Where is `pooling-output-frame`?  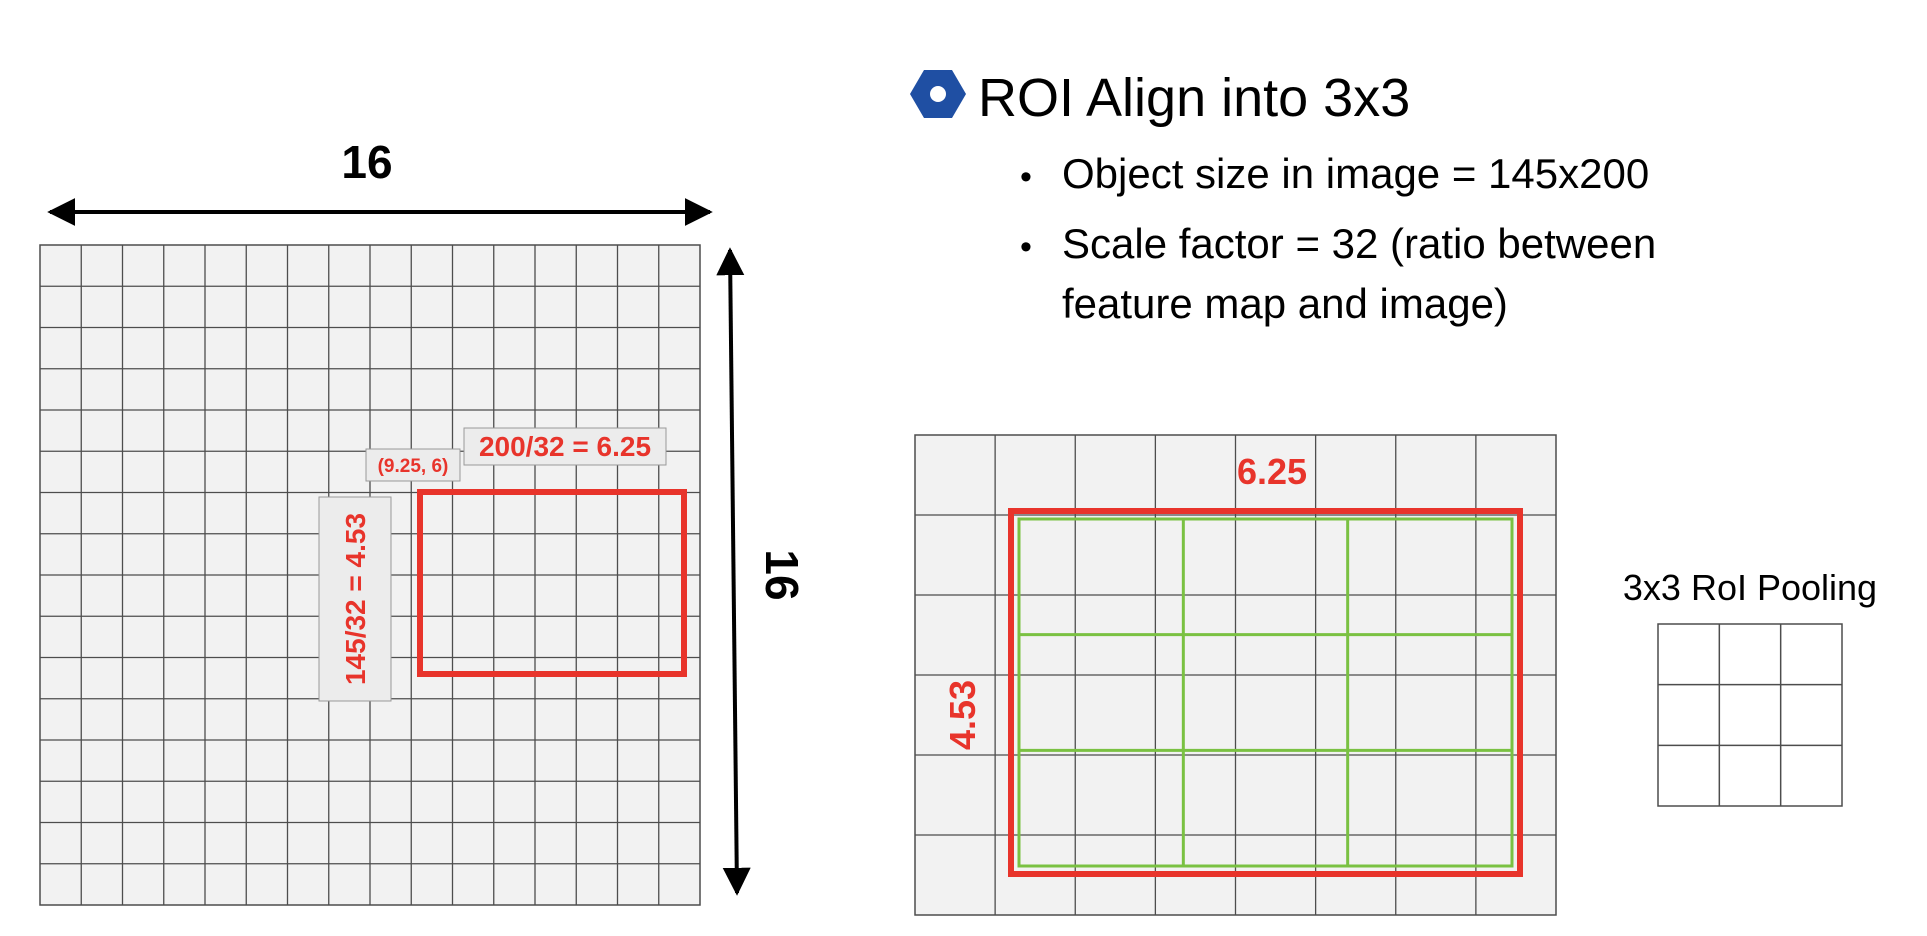
pooling-output-frame is located at coordinates (1750, 715).